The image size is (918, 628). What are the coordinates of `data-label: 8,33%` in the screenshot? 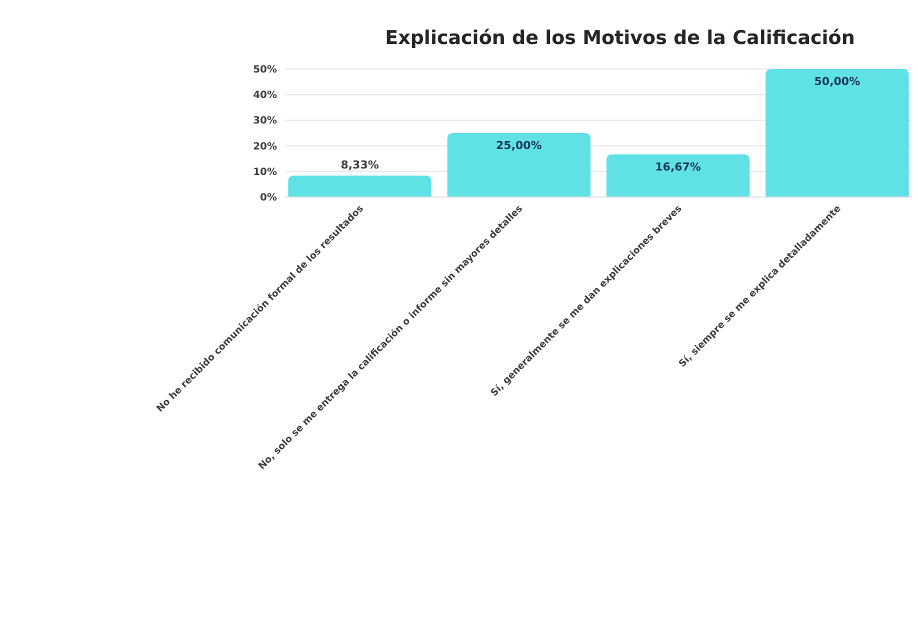 It's located at (359, 165).